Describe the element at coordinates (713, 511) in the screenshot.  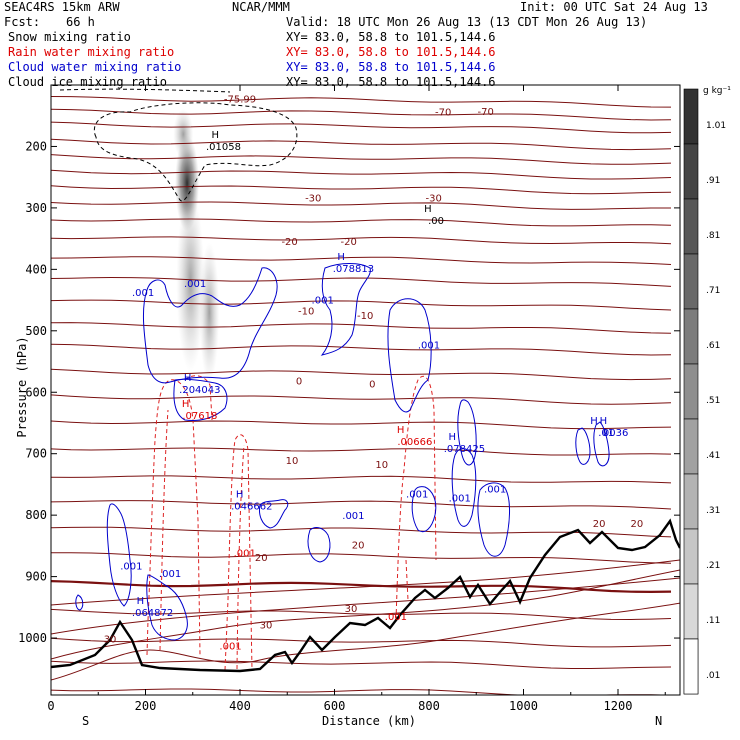
I see `colorbar-tick-label: .31` at that location.